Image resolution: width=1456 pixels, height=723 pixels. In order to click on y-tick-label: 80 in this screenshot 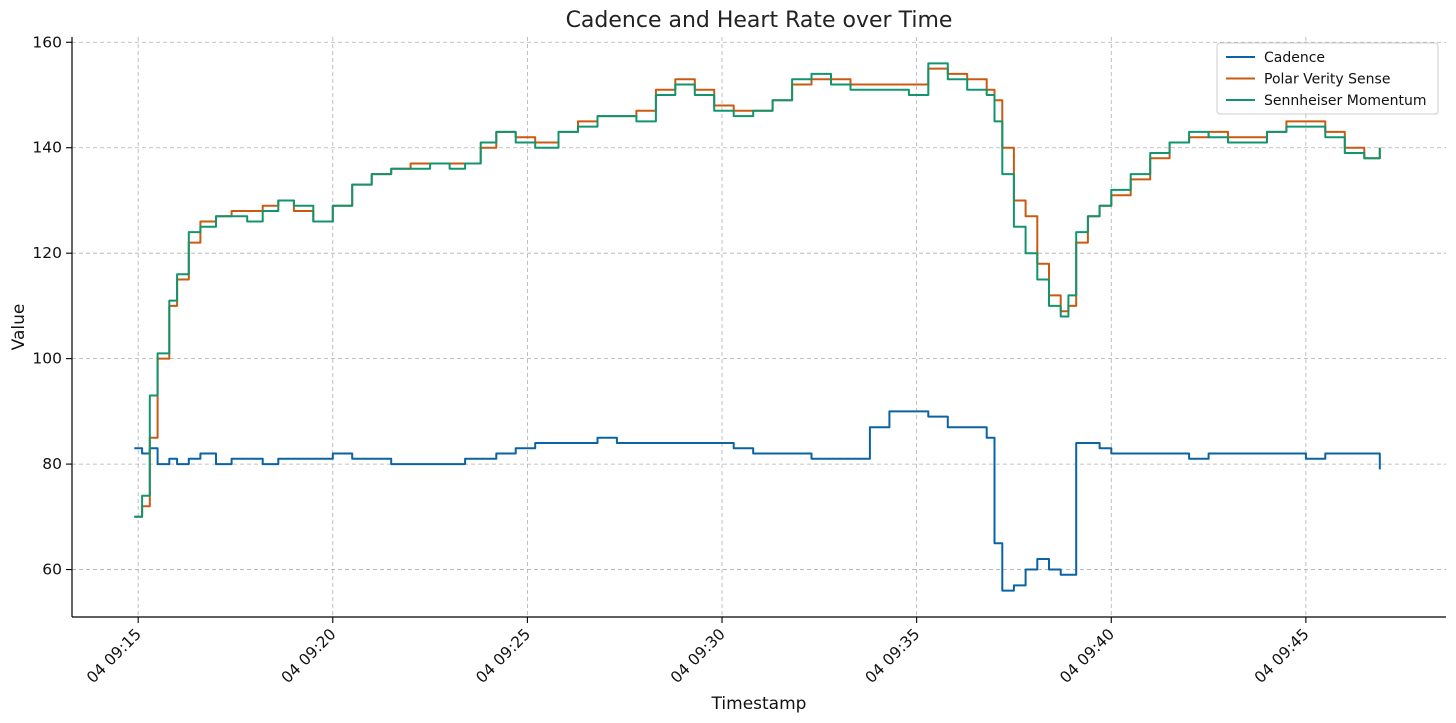, I will do `click(52, 464)`.